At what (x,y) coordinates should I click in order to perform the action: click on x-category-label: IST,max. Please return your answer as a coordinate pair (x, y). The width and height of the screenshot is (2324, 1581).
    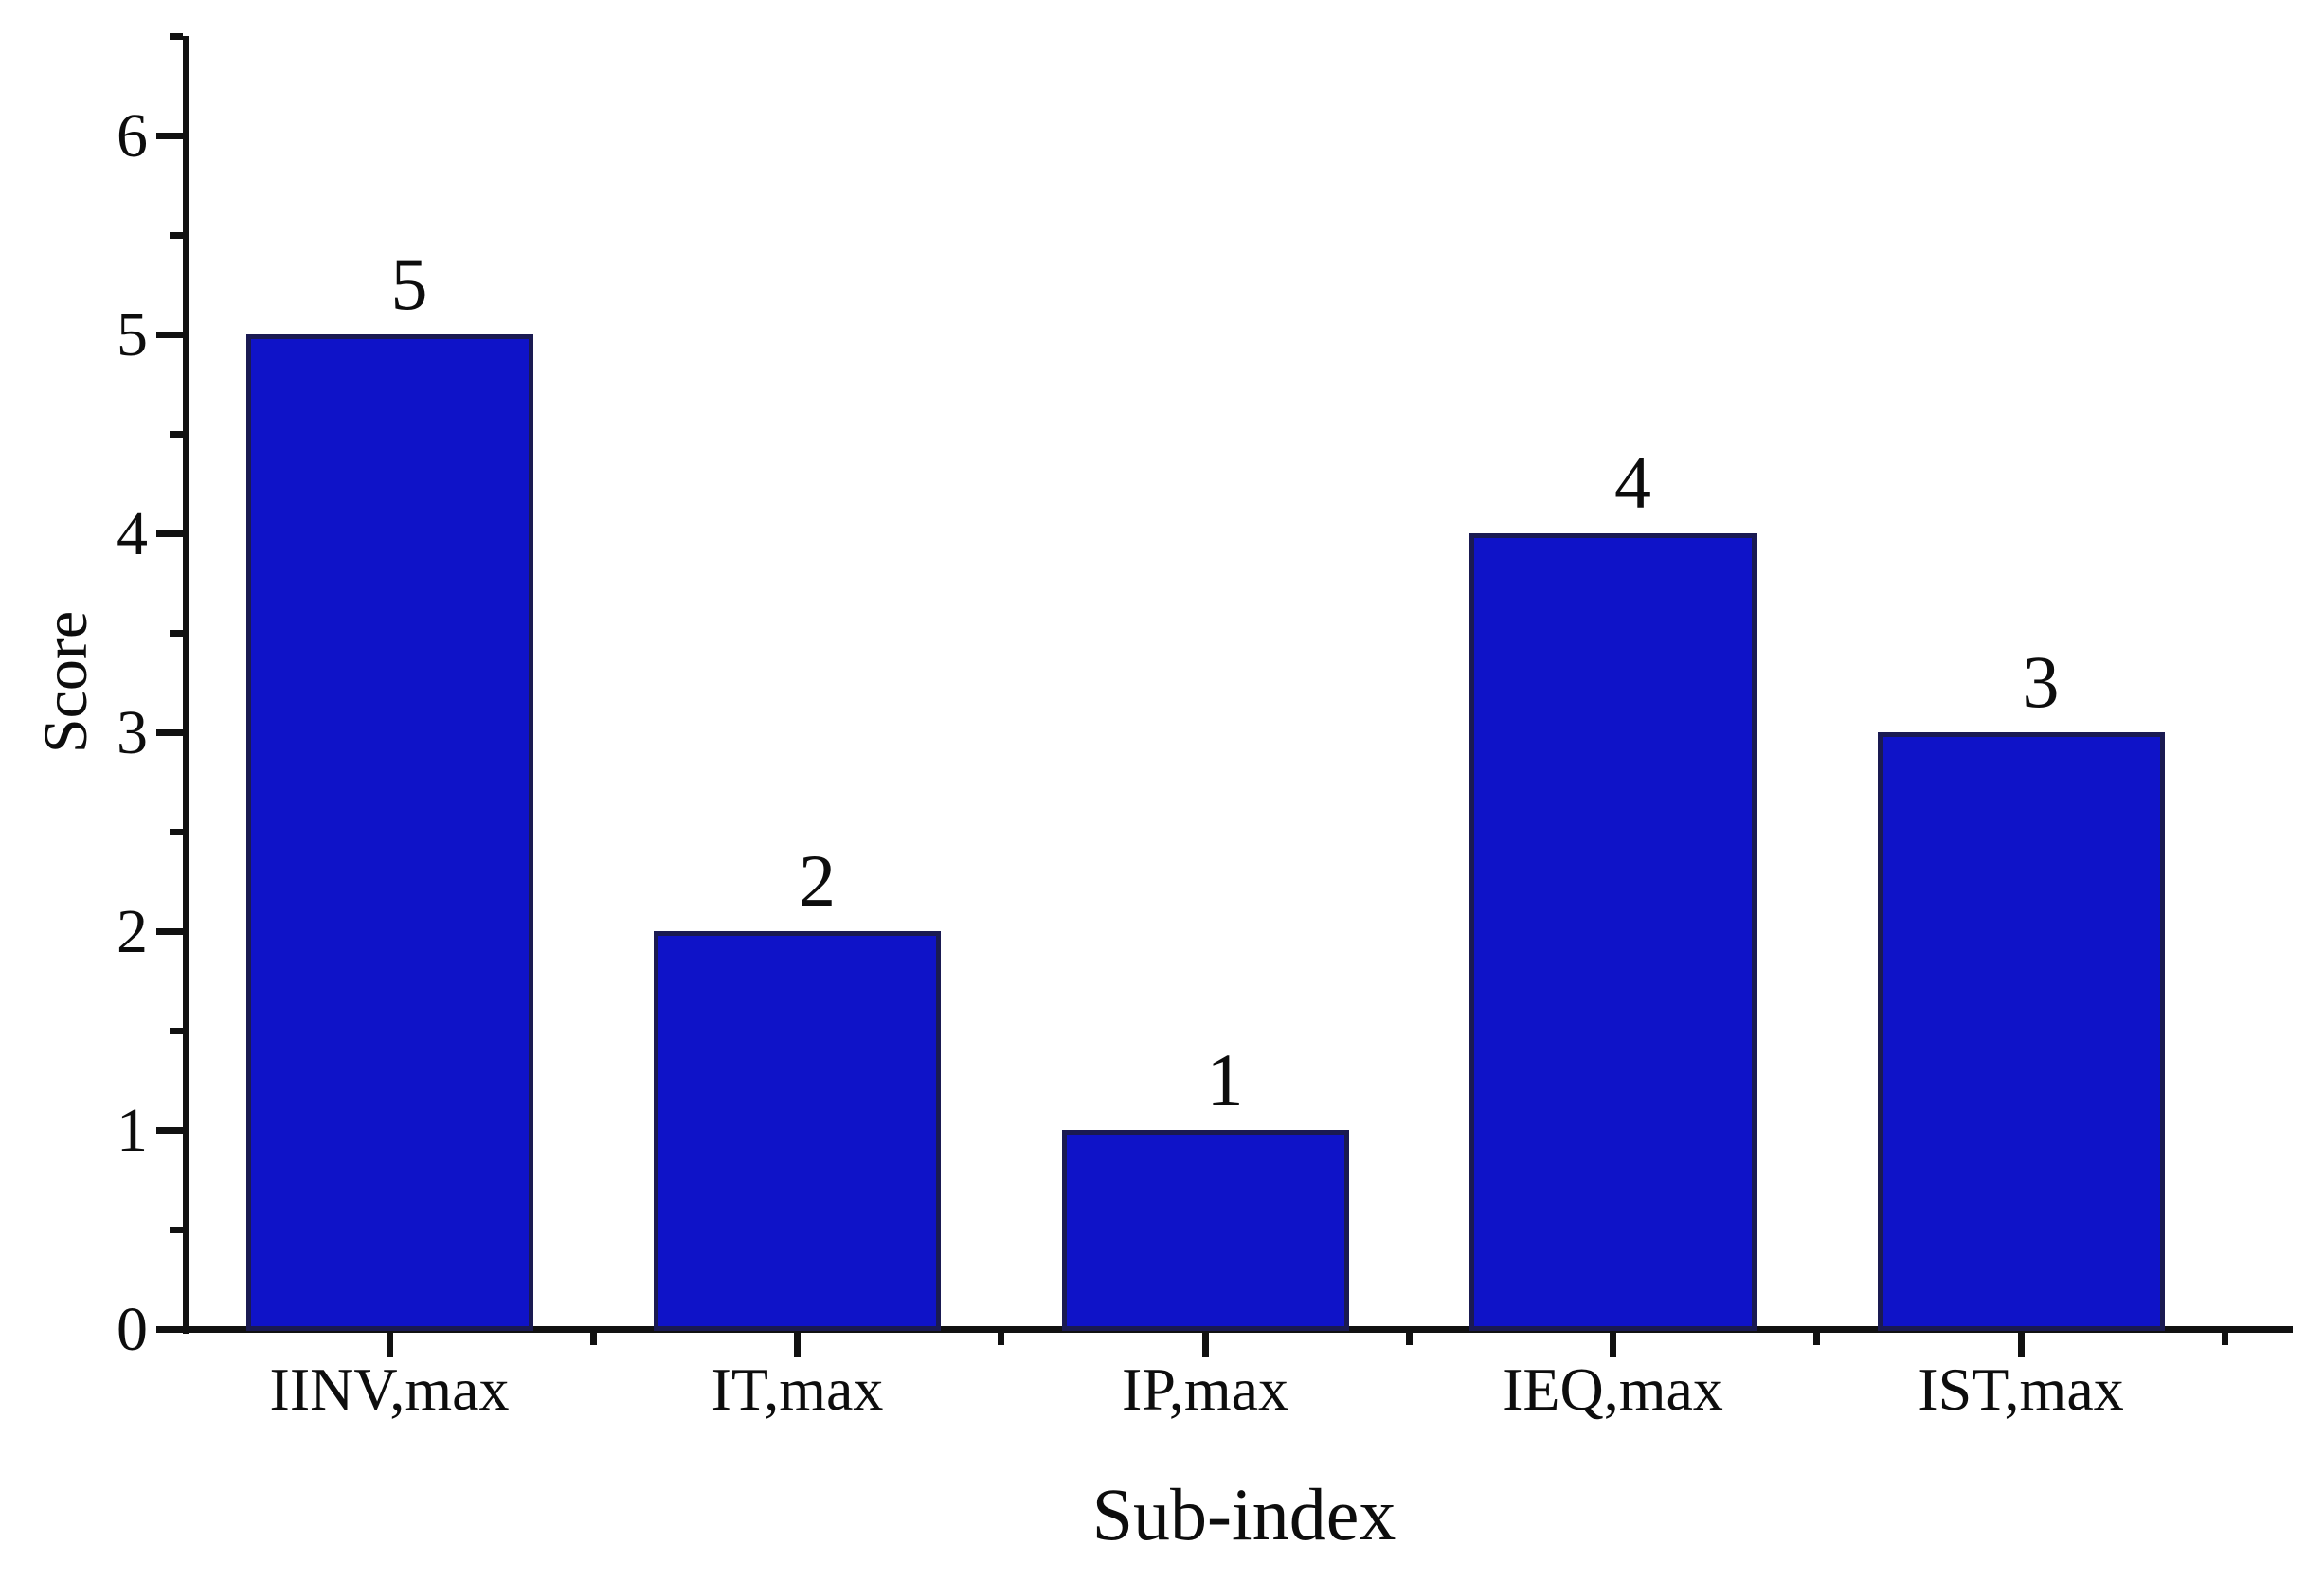
    Looking at the image, I should click on (2021, 1389).